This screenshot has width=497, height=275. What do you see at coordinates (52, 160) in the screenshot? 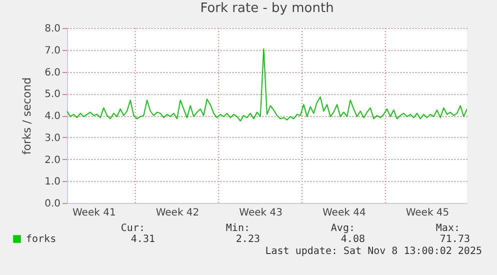
I see `y-tick-label: 2.0` at bounding box center [52, 160].